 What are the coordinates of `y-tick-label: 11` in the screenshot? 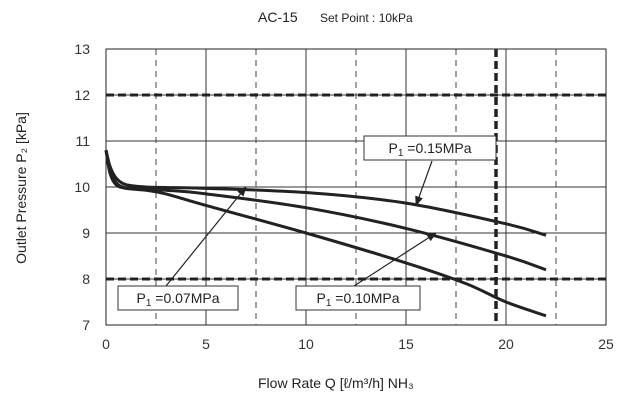 It's located at (82, 141).